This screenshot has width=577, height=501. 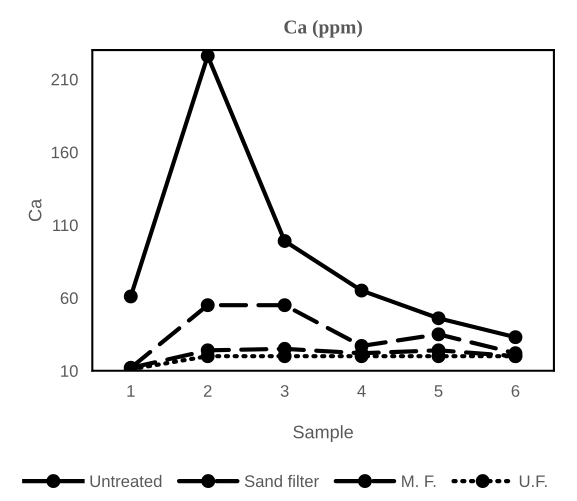 I want to click on y-tick-label: 60, so click(x=69, y=298).